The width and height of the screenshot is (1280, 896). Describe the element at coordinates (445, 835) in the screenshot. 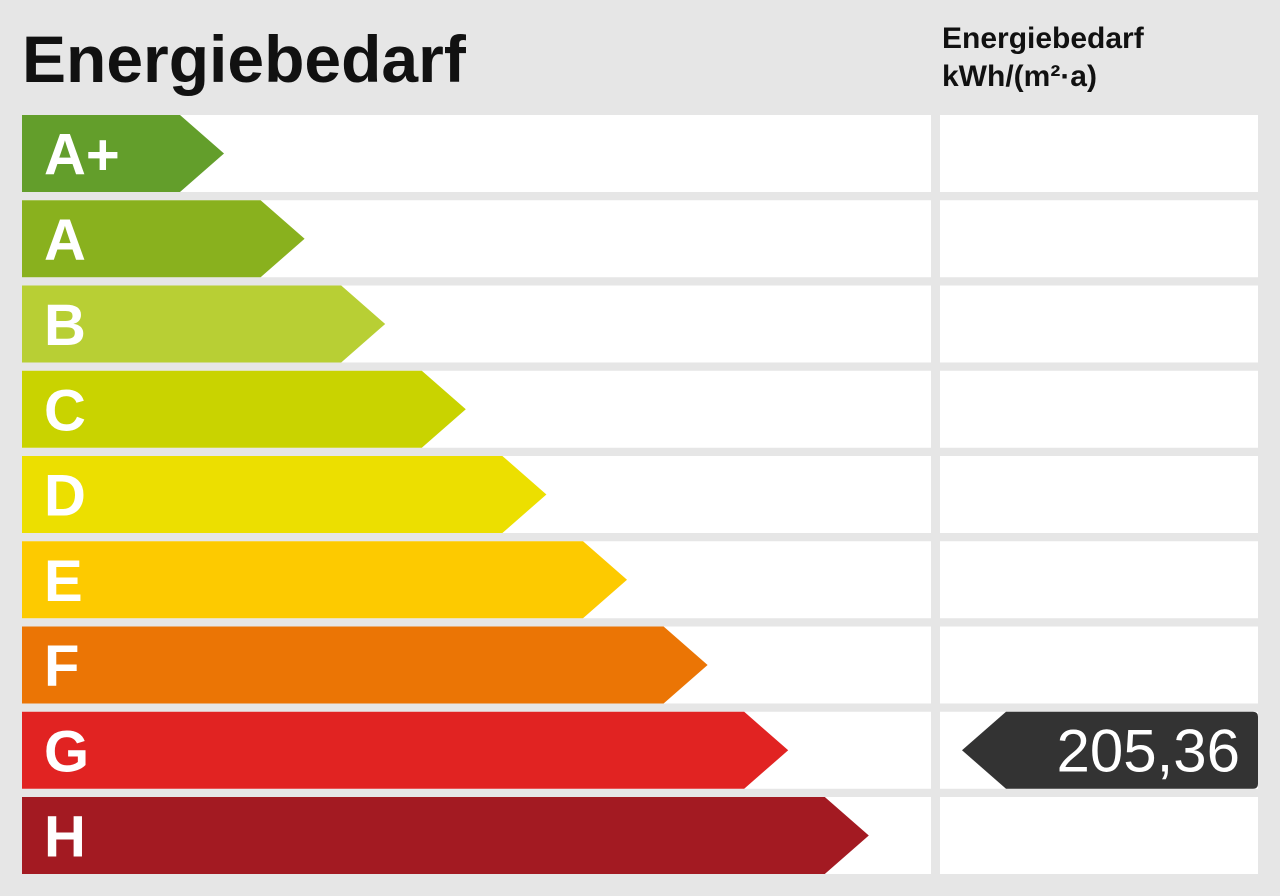

I see `class-bar-H` at that location.